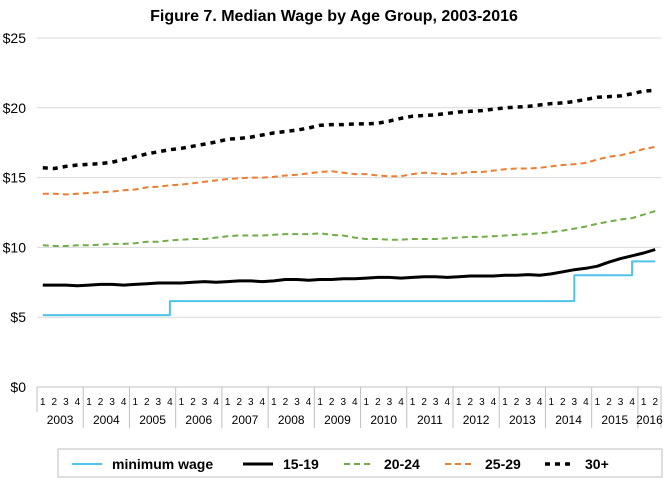 Image resolution: width=669 pixels, height=490 pixels. I want to click on y-axis: $0 $5 $10 $15 $20 $25, so click(15, 212).